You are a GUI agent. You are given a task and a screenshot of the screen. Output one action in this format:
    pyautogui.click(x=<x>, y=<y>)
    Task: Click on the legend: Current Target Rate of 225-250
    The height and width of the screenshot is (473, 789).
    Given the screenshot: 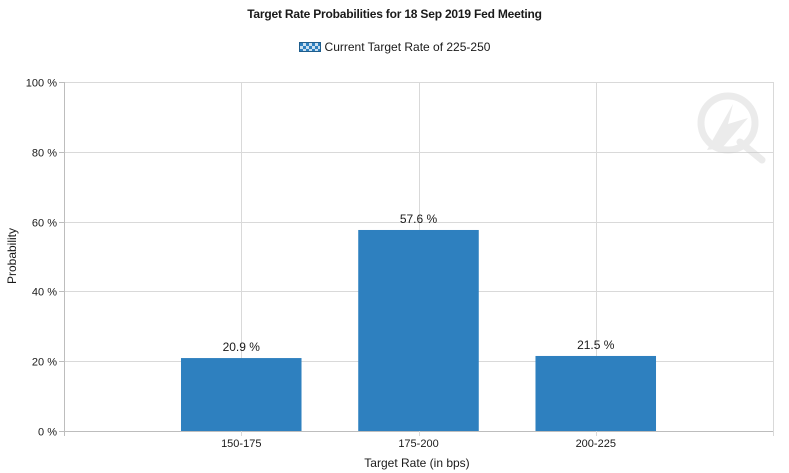 What is the action you would take?
    pyautogui.click(x=394, y=47)
    